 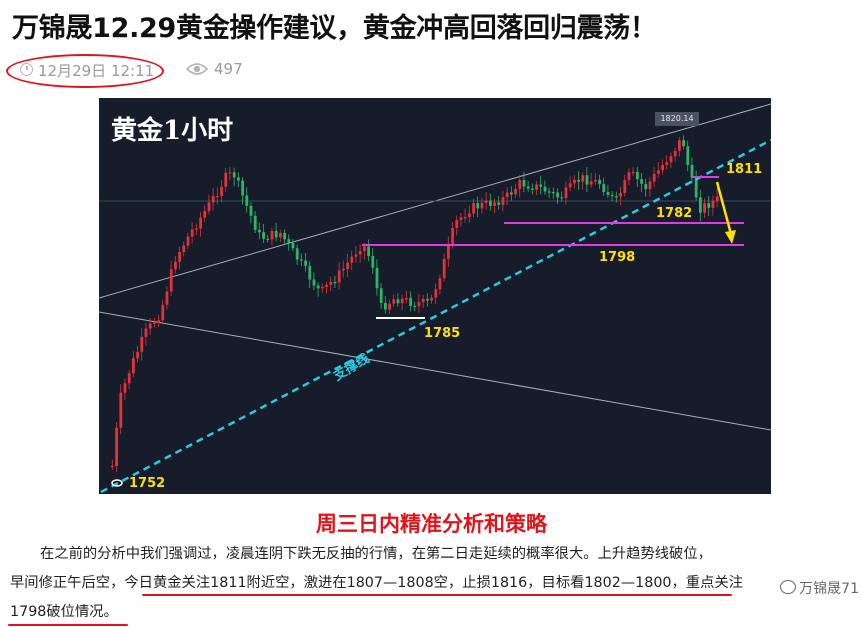 I want to click on down-arrow-icon, so click(x=724, y=208).